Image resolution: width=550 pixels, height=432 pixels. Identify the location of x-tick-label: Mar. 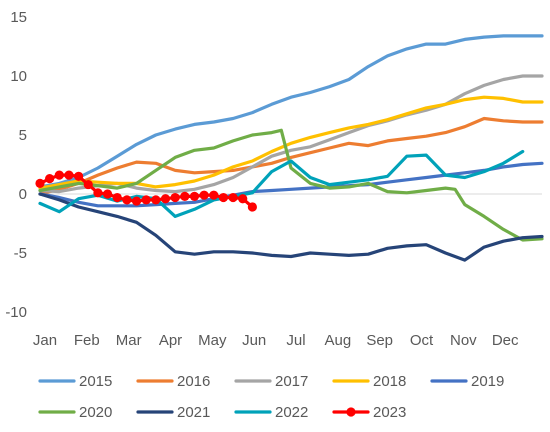
(129, 340).